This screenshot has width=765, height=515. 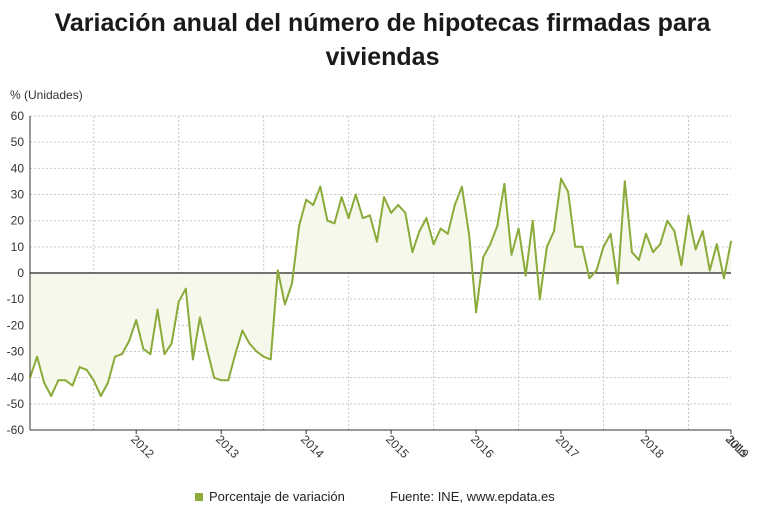 What do you see at coordinates (16, 404) in the screenshot?
I see `y-tick-label: -50` at bounding box center [16, 404].